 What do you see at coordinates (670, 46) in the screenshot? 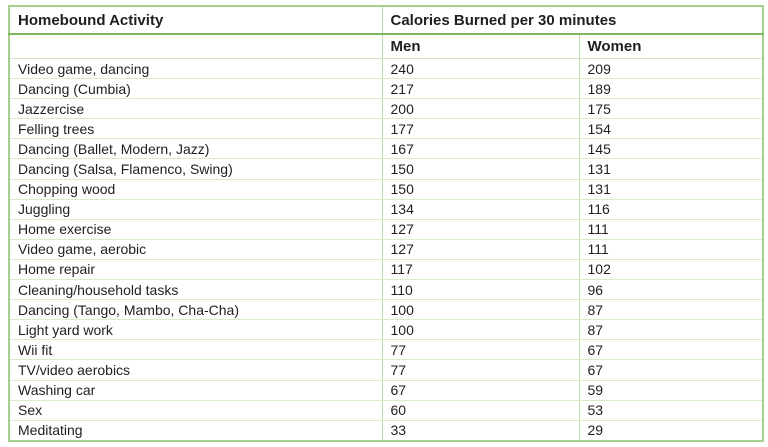
I see `women-column-header: Women` at bounding box center [670, 46].